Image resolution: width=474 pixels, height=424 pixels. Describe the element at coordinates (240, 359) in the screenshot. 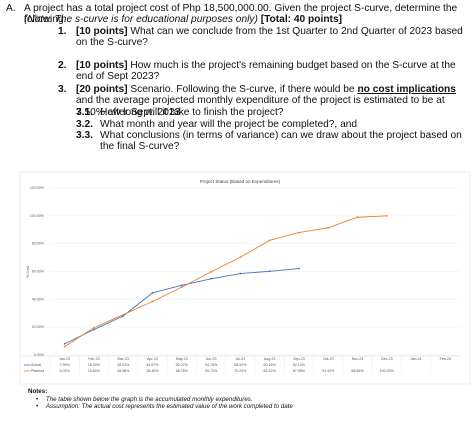

I see `x-tick-label: Jul-23` at that location.